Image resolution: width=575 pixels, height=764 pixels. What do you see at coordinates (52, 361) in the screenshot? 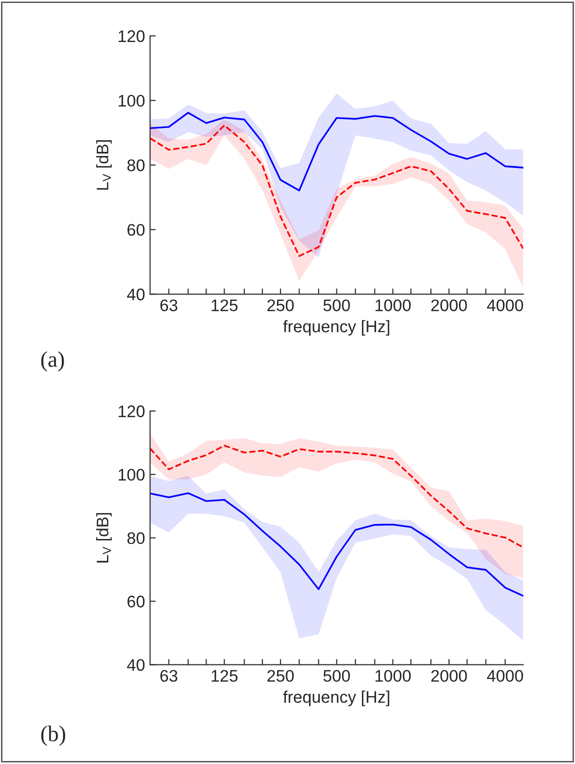
I see `text: (a)` at bounding box center [52, 361].